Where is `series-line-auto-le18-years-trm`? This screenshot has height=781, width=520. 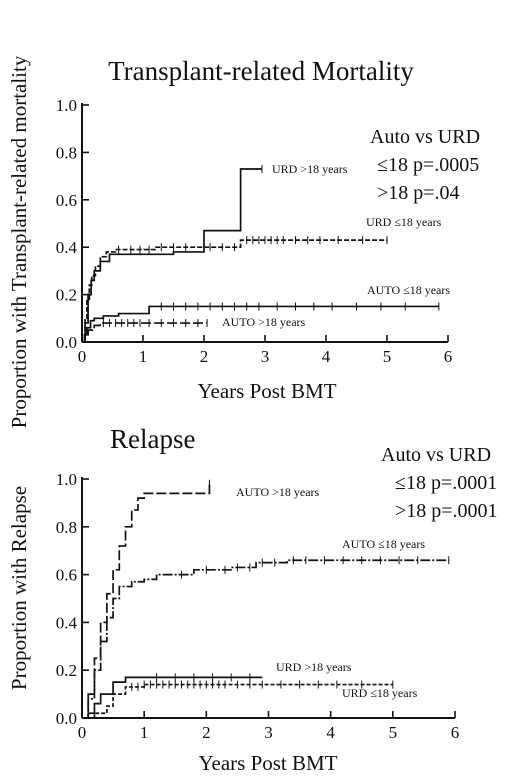
series-line-auto-le18-years-trm is located at coordinates (260, 324).